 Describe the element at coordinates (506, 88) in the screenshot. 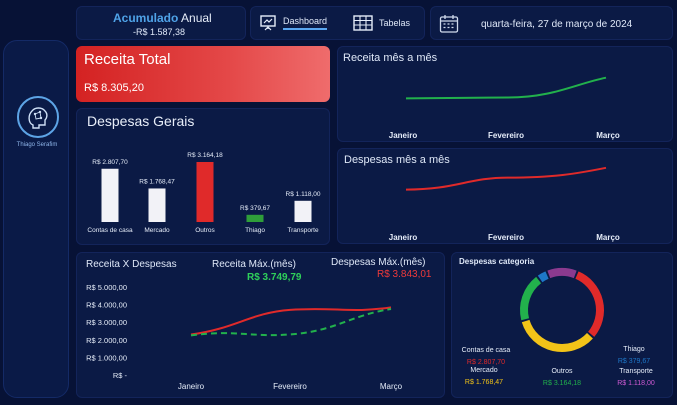

I see `receita-mes-line` at that location.